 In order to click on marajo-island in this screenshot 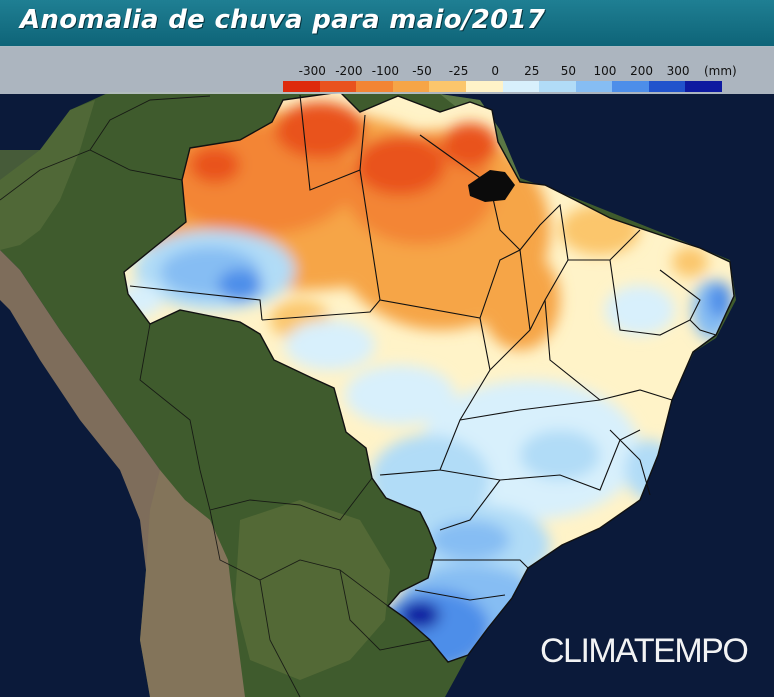, I will do `click(491, 186)`.